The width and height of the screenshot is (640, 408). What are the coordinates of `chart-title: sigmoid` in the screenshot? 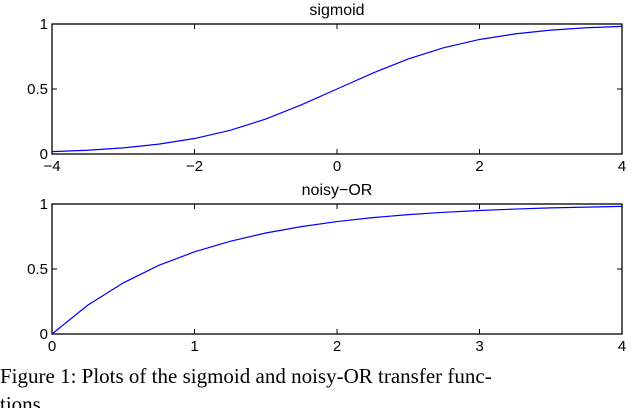 It's located at (336, 10).